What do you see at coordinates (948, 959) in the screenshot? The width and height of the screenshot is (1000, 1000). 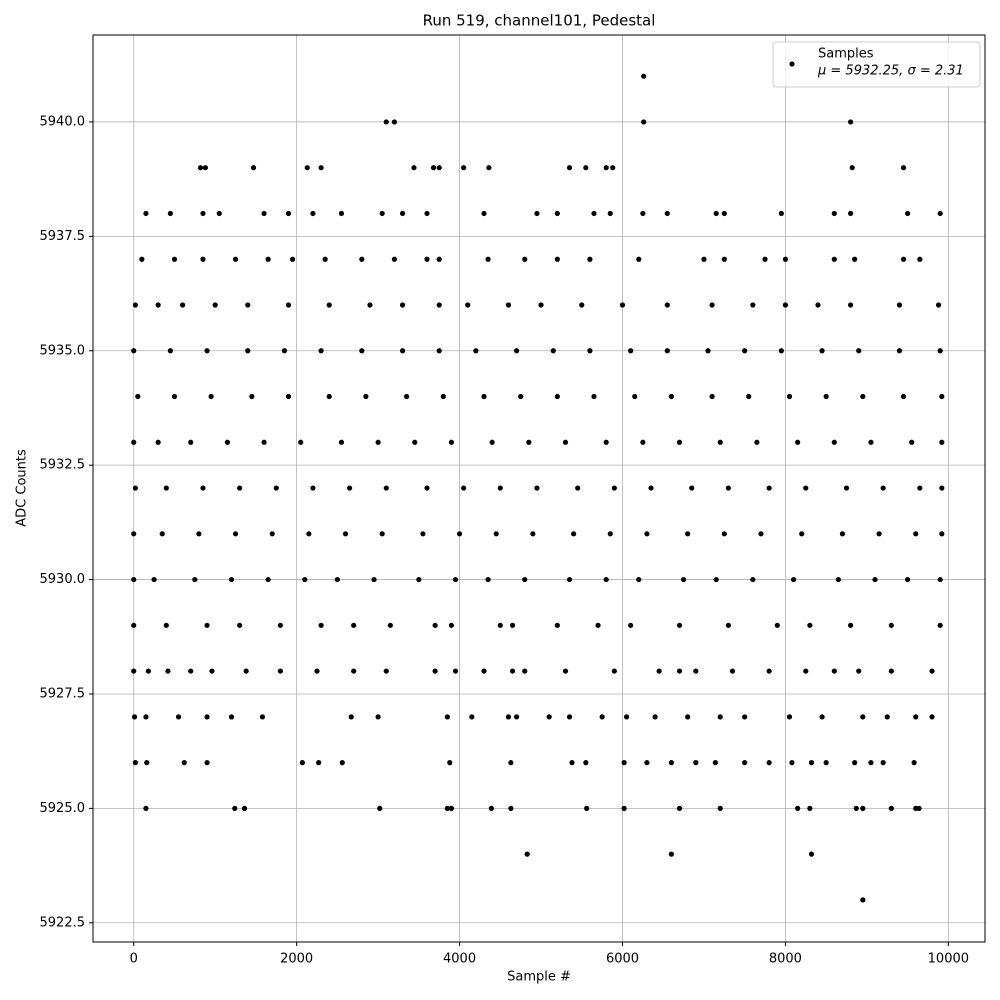 I see `x-tick-label: 10000` at bounding box center [948, 959].